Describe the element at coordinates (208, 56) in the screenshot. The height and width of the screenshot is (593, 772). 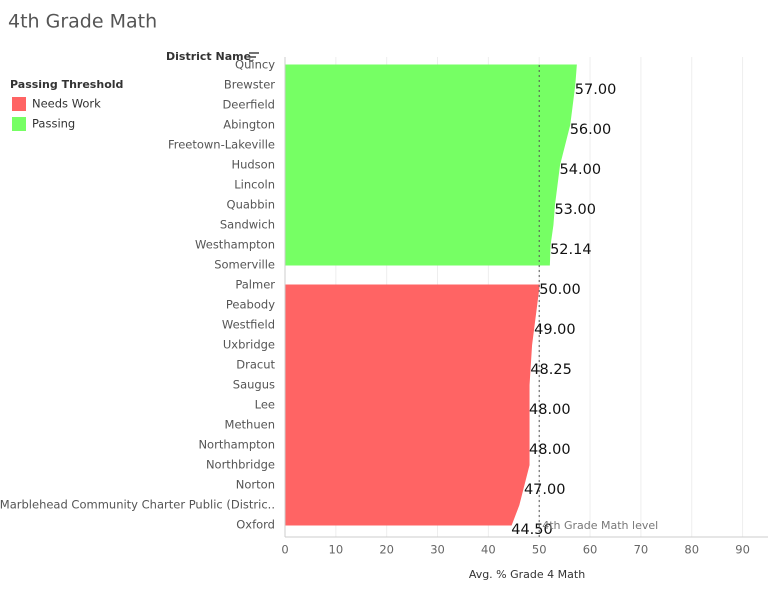
I see `y-header: District Name` at that location.